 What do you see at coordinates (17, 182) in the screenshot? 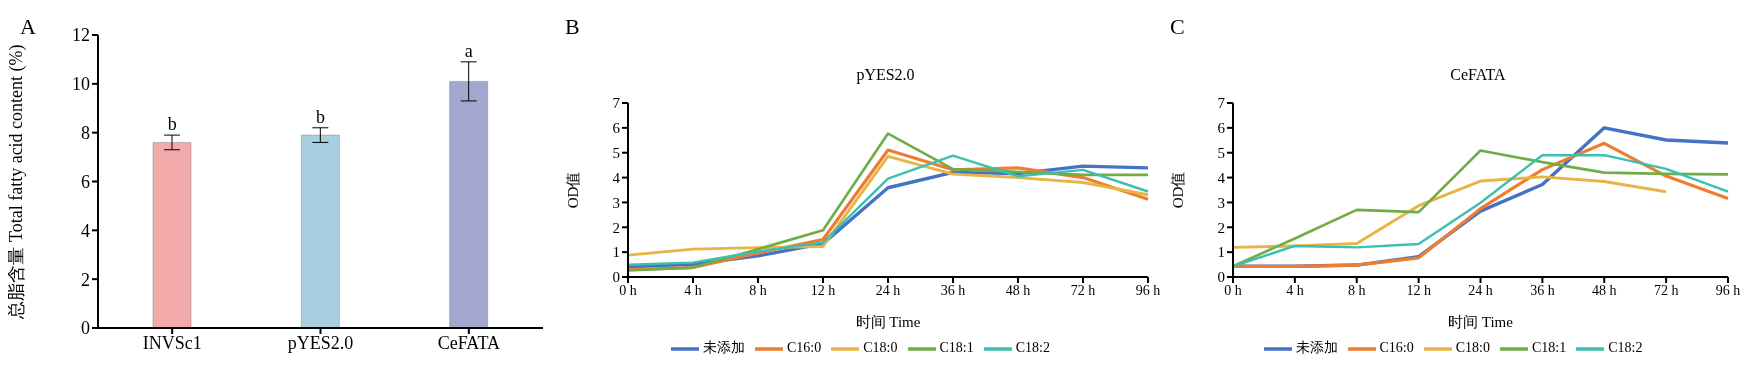
I see `y-axis-title: 总脂含量 Total fatty acid content (%)` at bounding box center [17, 182].